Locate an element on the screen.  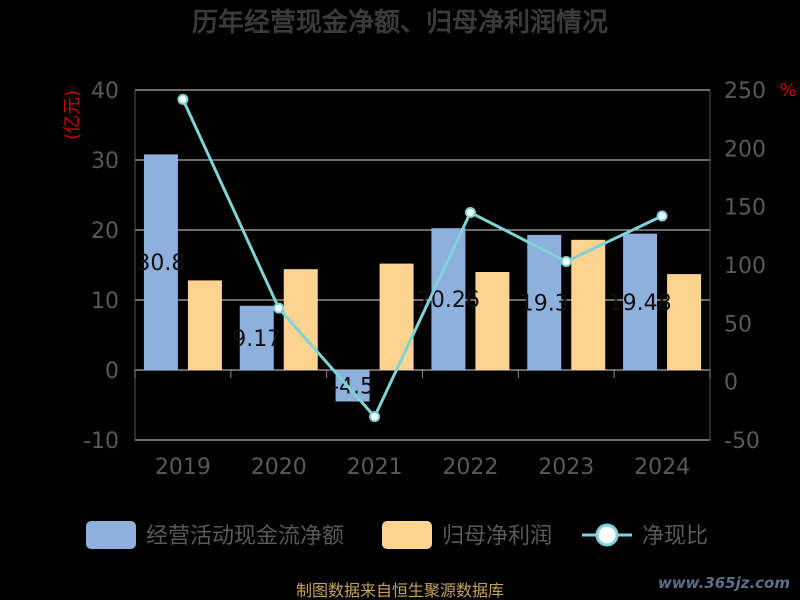
right-tick-label: 50 is located at coordinates (738, 324).